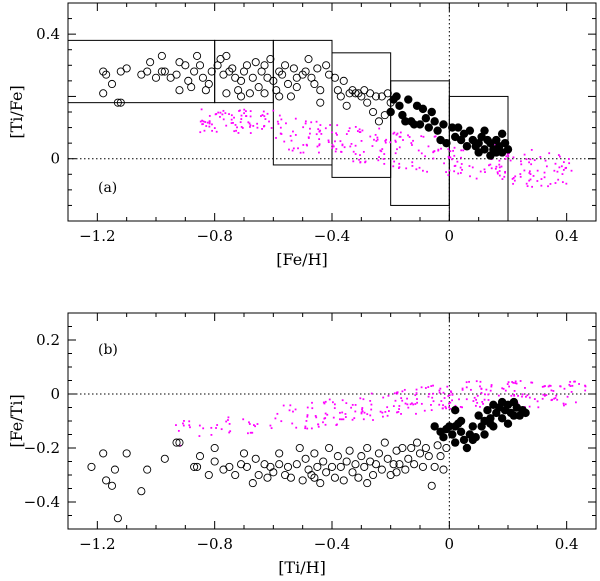 This screenshot has width=600, height=581. Describe the element at coordinates (332, 544) in the screenshot. I see `x-tick-label: −0.4` at that location.